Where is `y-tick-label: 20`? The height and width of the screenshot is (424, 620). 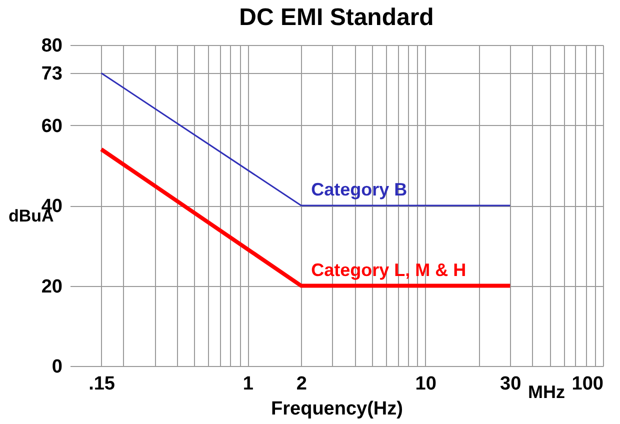
y-tick-label: 20 is located at coordinates (51, 287).